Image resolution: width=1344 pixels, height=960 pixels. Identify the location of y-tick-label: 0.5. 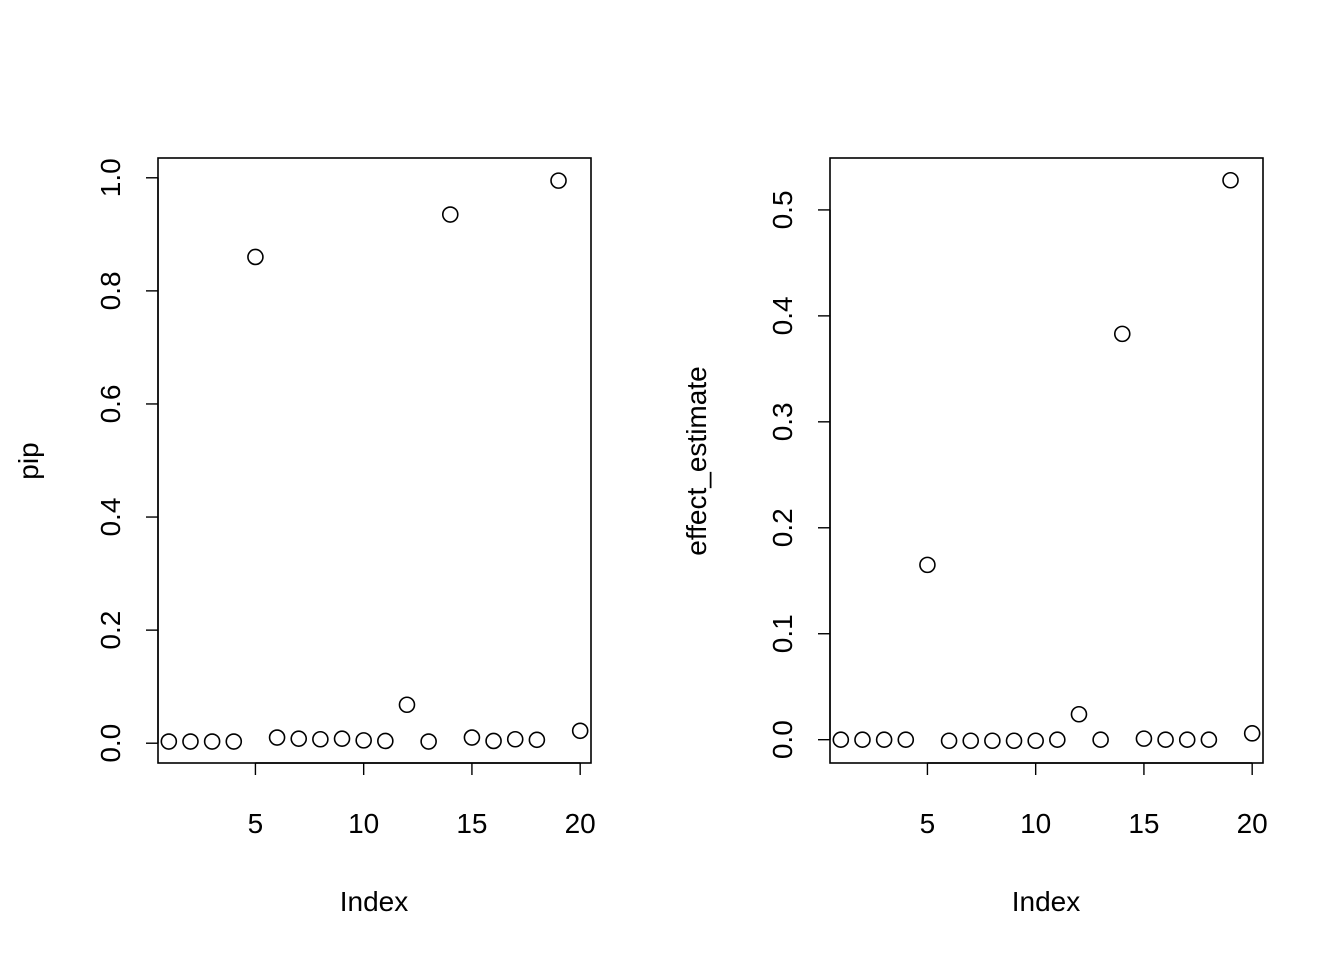
(782, 209).